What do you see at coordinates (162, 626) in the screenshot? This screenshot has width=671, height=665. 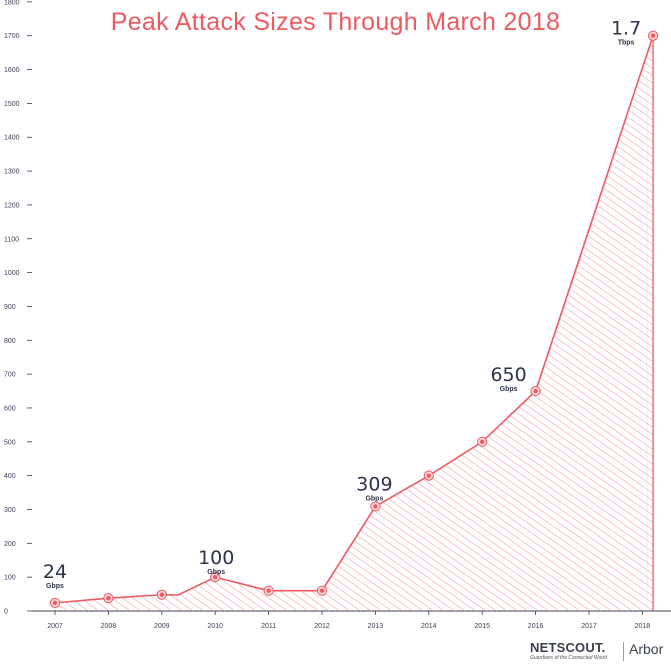 I see `x-tick-label: 2009` at bounding box center [162, 626].